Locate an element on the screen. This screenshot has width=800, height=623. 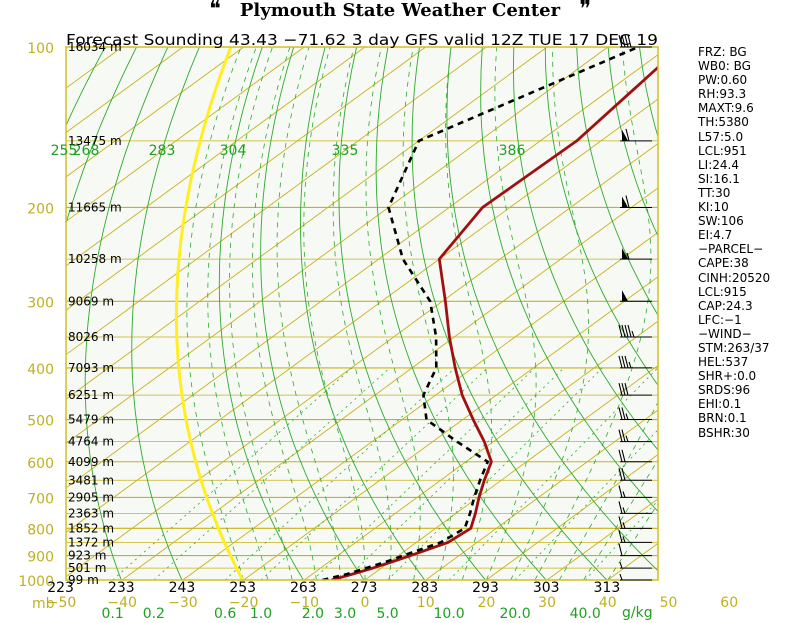
pressure-tick-label: 1000 is located at coordinates (36, 582).